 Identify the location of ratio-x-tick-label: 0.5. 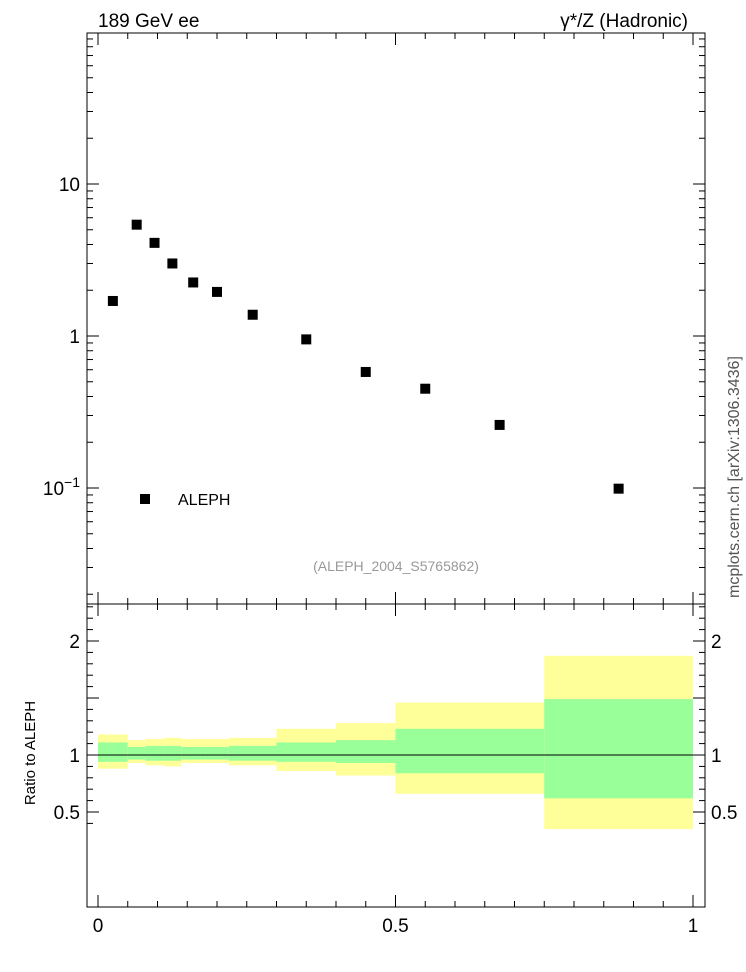
(395, 926).